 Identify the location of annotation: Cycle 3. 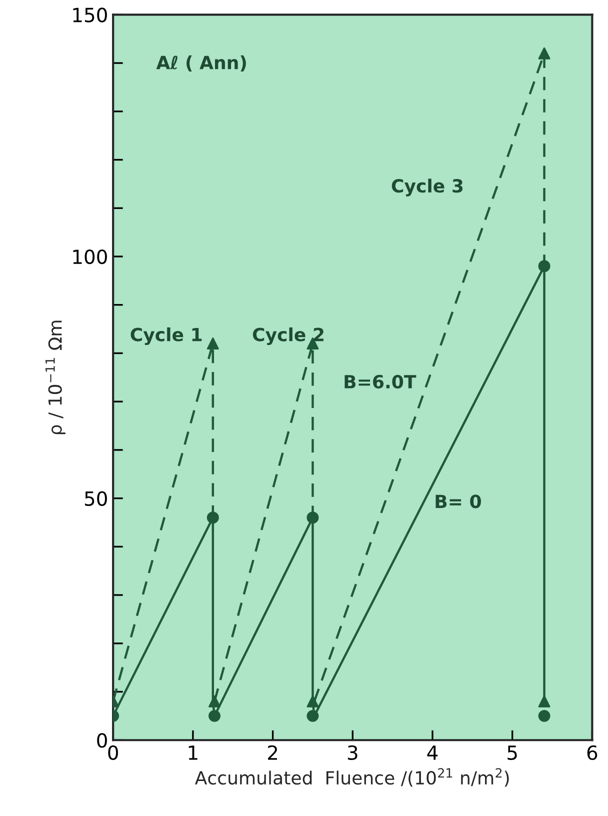
(427, 187).